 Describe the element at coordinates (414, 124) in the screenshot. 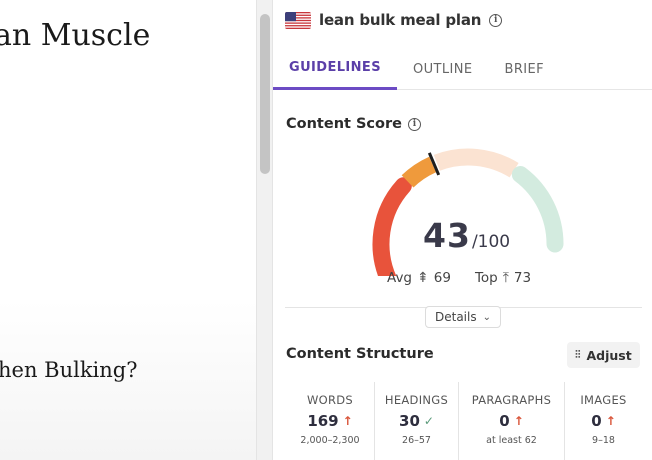

I see `content-score-info-icon: i` at that location.